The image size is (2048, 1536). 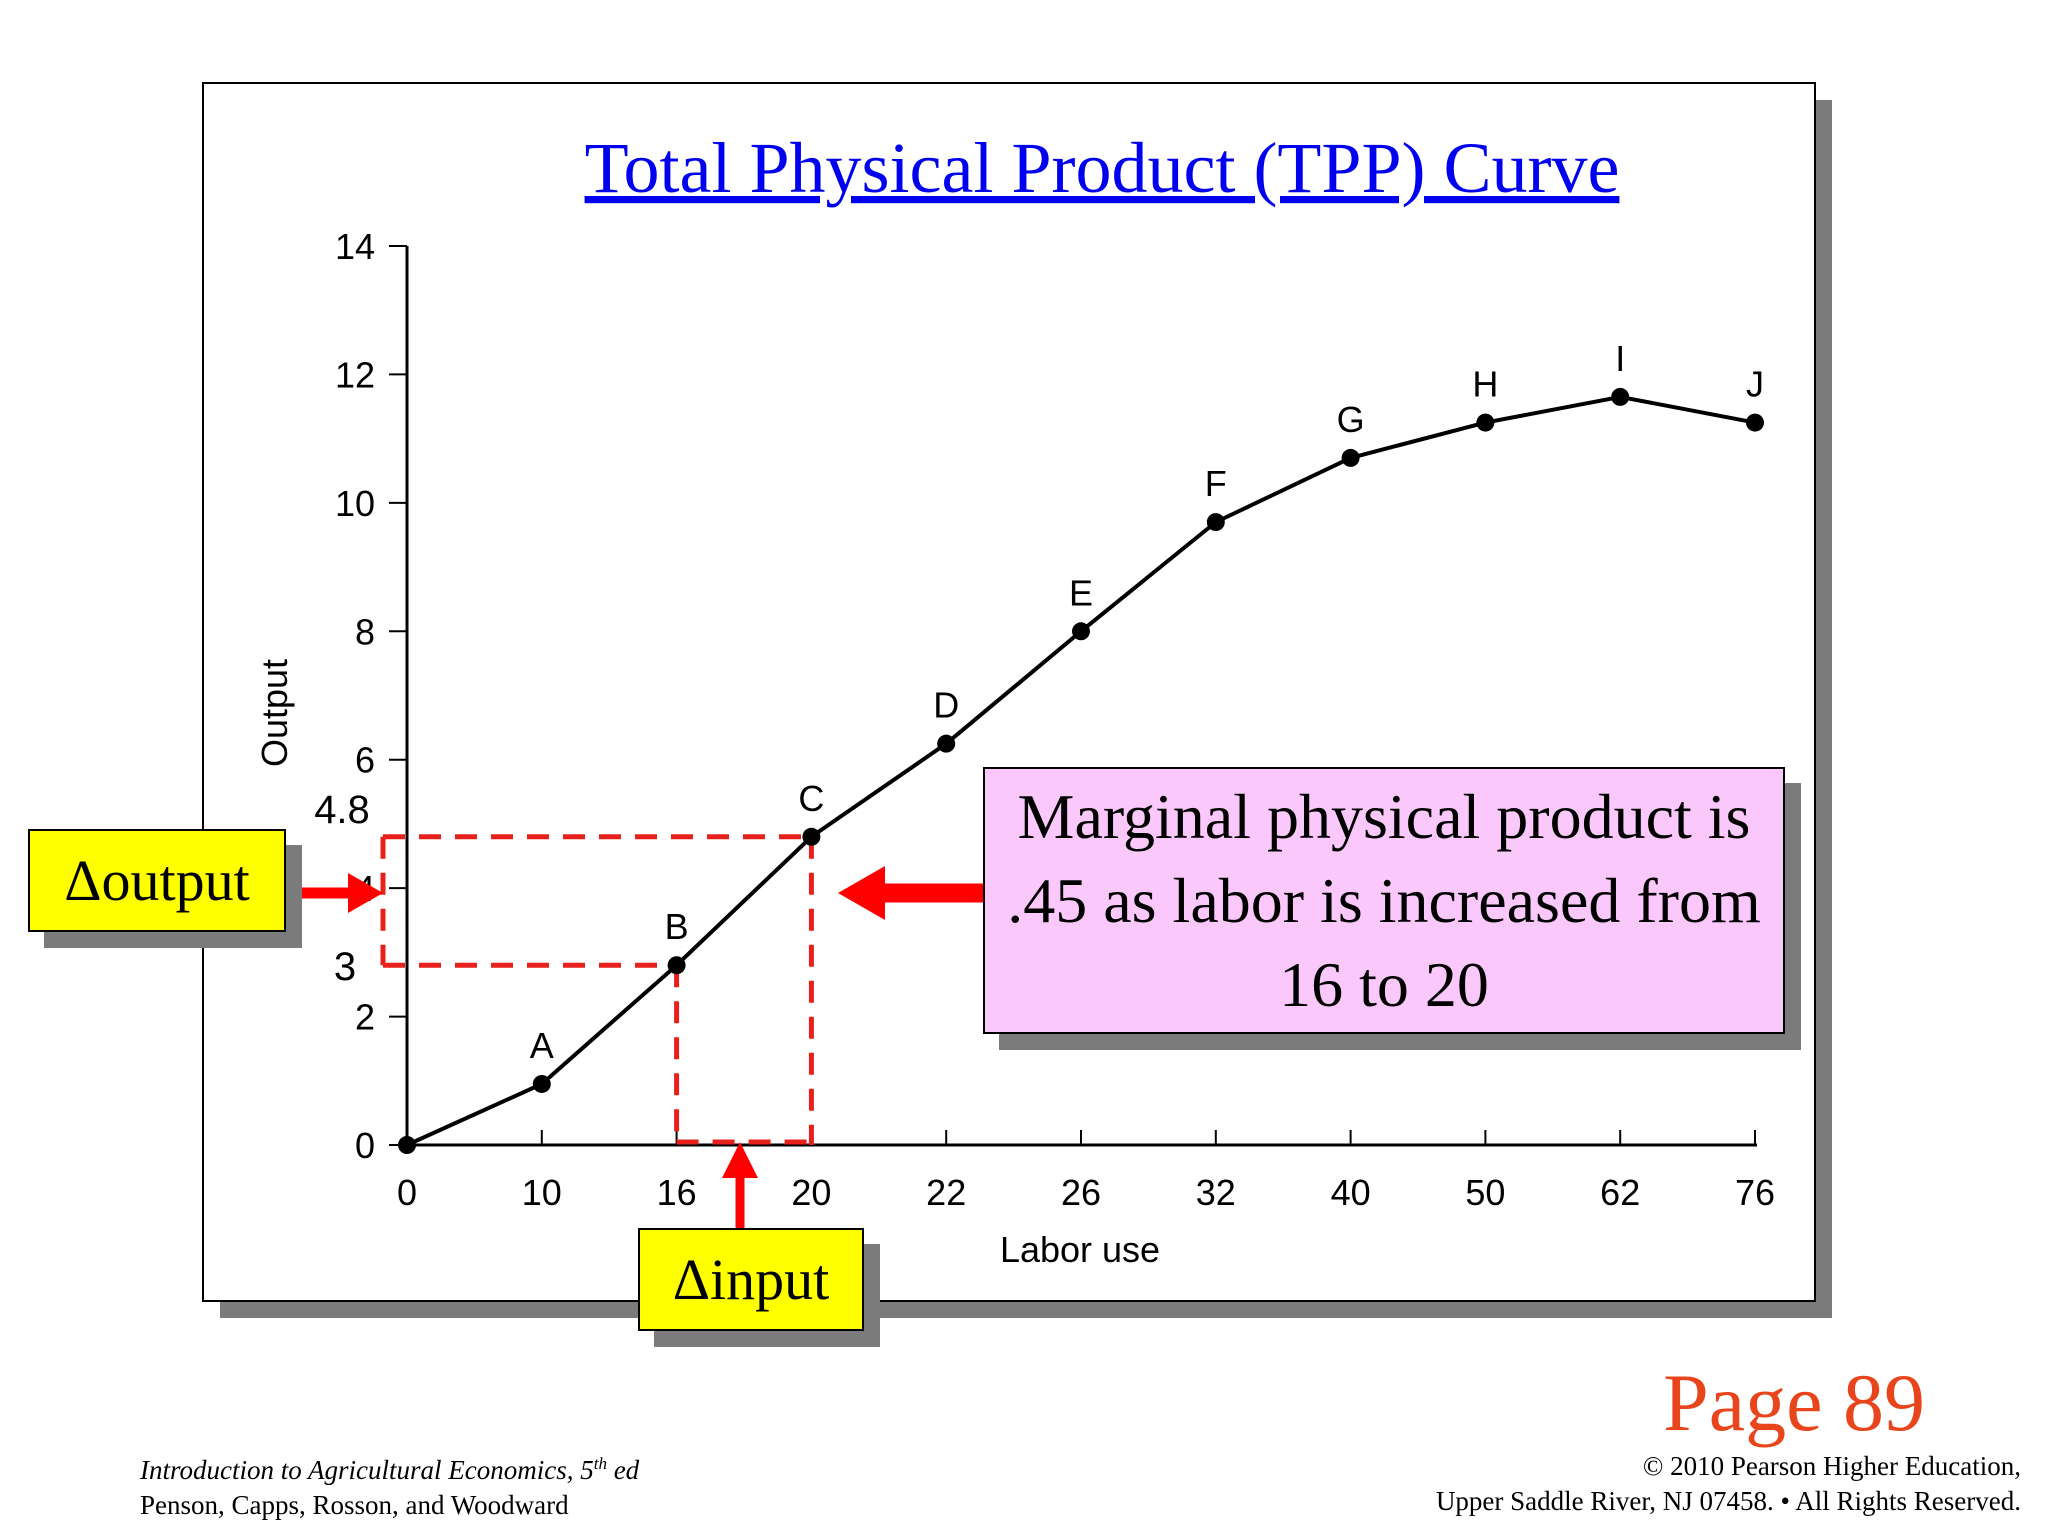 What do you see at coordinates (365, 1145) in the screenshot?
I see `y-tick-label: 0` at bounding box center [365, 1145].